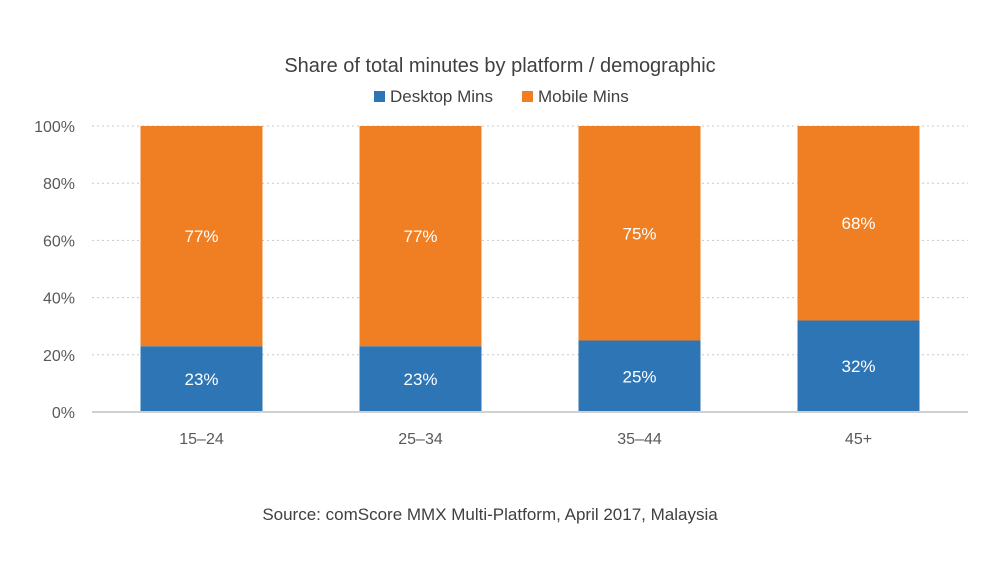  I want to click on data-label: 25%, so click(639, 376).